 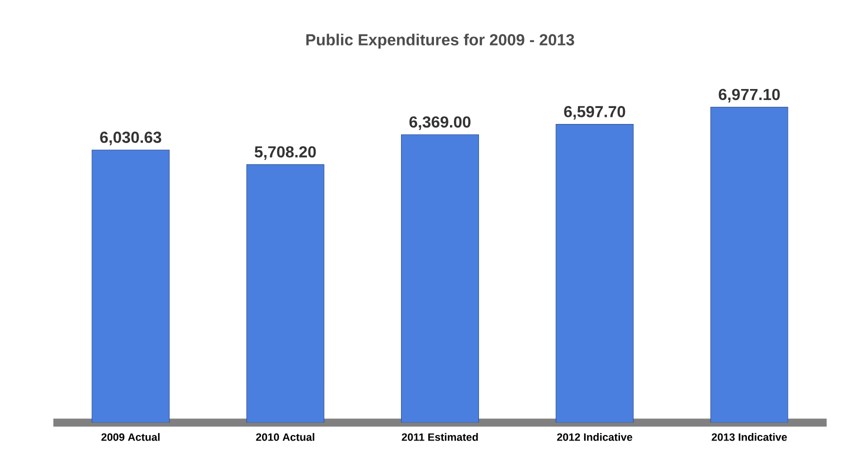 What do you see at coordinates (131, 139) in the screenshot?
I see `data-label: 6,030.63` at bounding box center [131, 139].